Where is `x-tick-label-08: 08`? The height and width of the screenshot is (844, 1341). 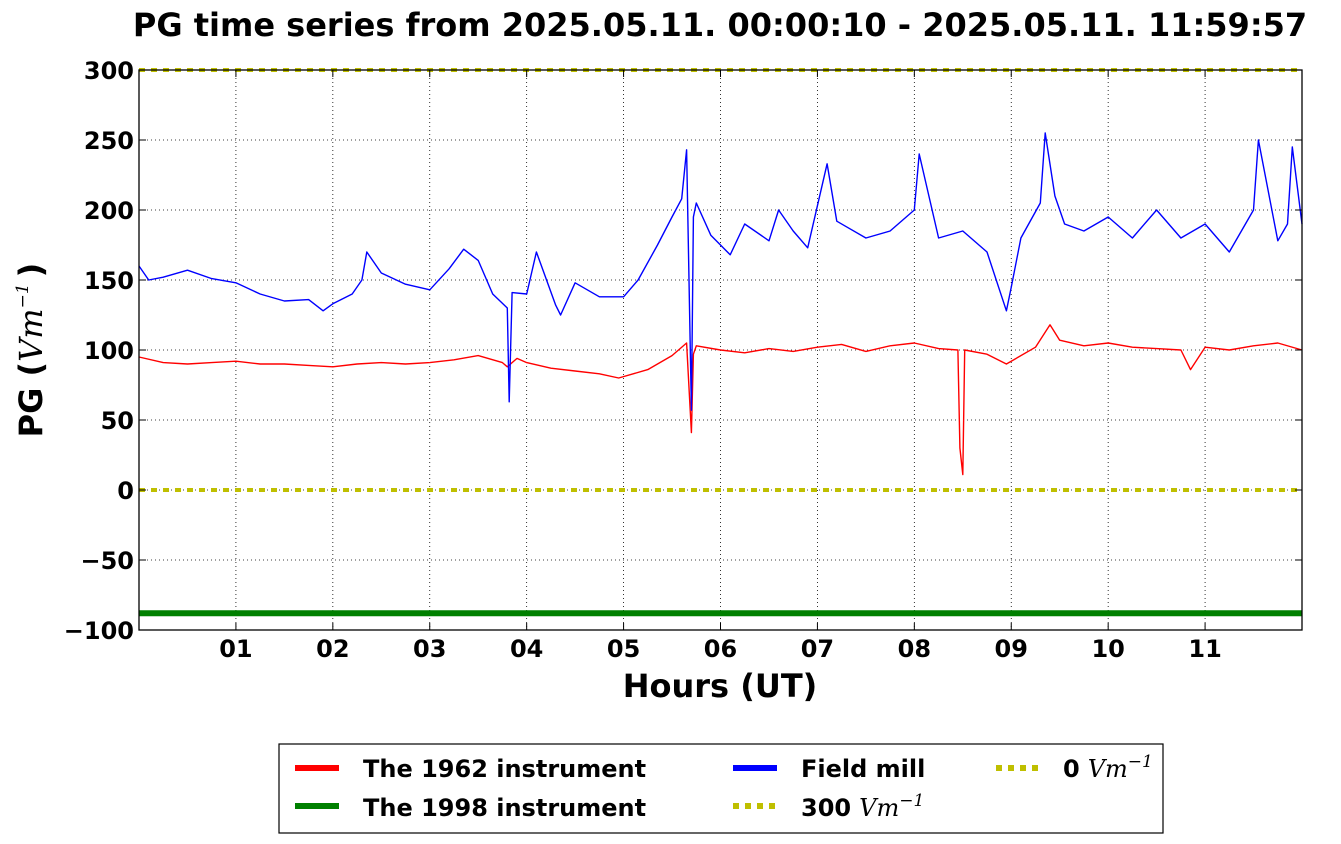
x-tick-label-08: 08 is located at coordinates (914, 649).